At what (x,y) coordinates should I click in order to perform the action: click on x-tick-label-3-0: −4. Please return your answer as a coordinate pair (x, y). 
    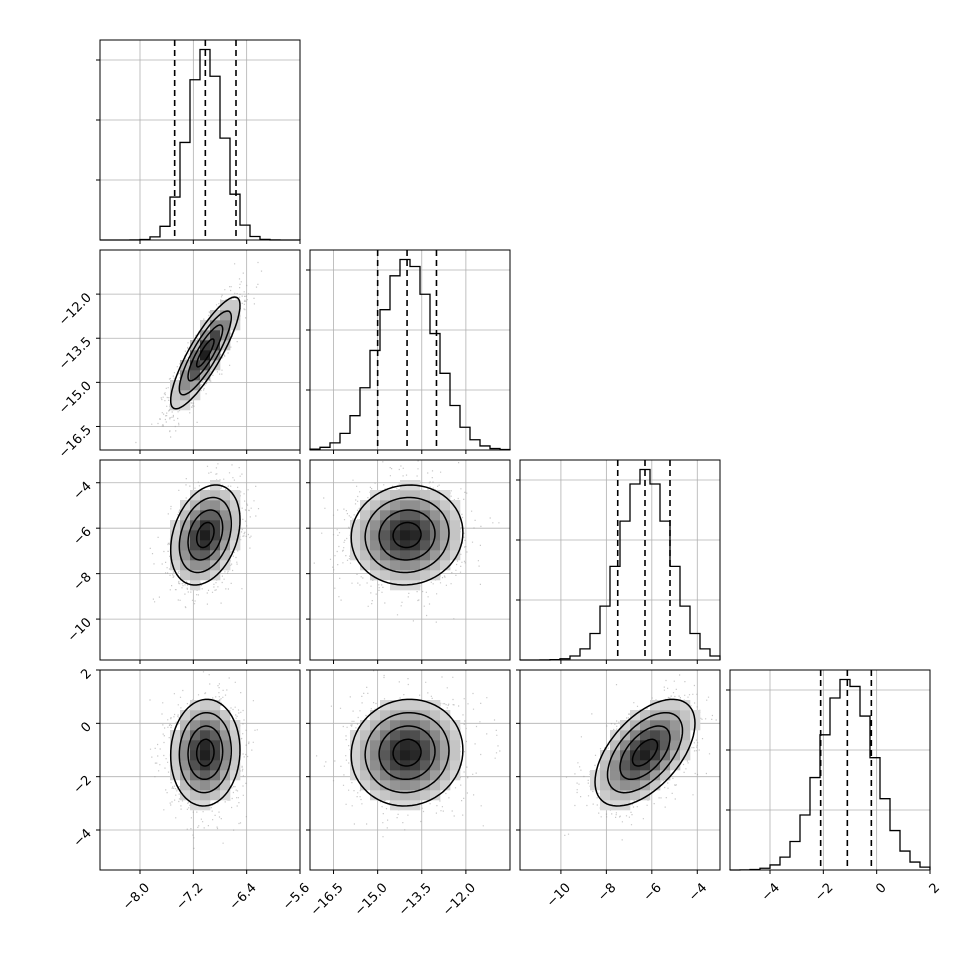
    Looking at the image, I should click on (771, 892).